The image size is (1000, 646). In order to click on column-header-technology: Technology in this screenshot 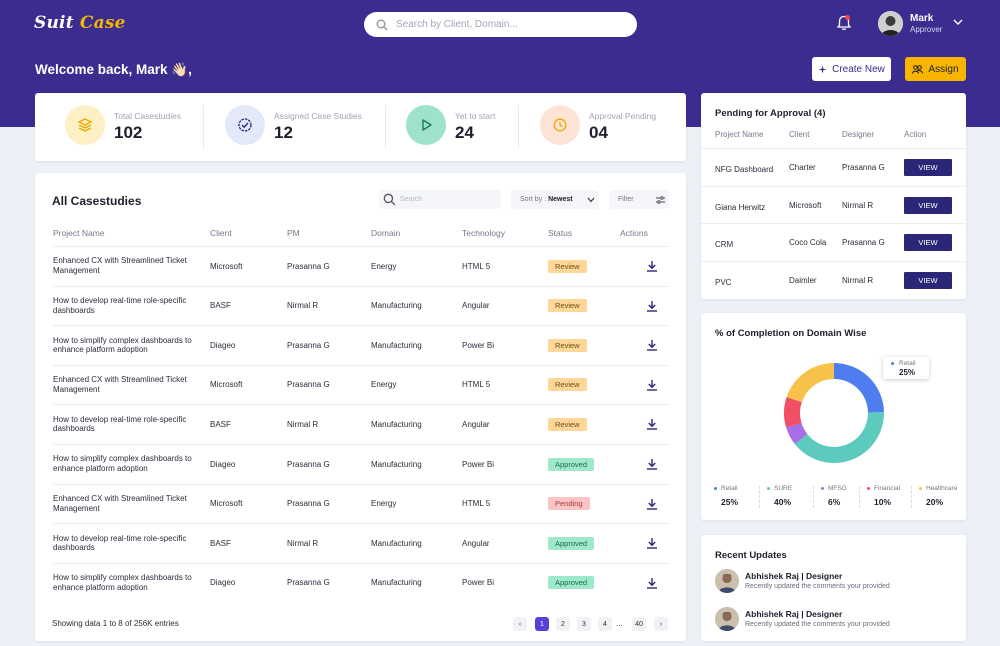, I will do `click(484, 233)`.